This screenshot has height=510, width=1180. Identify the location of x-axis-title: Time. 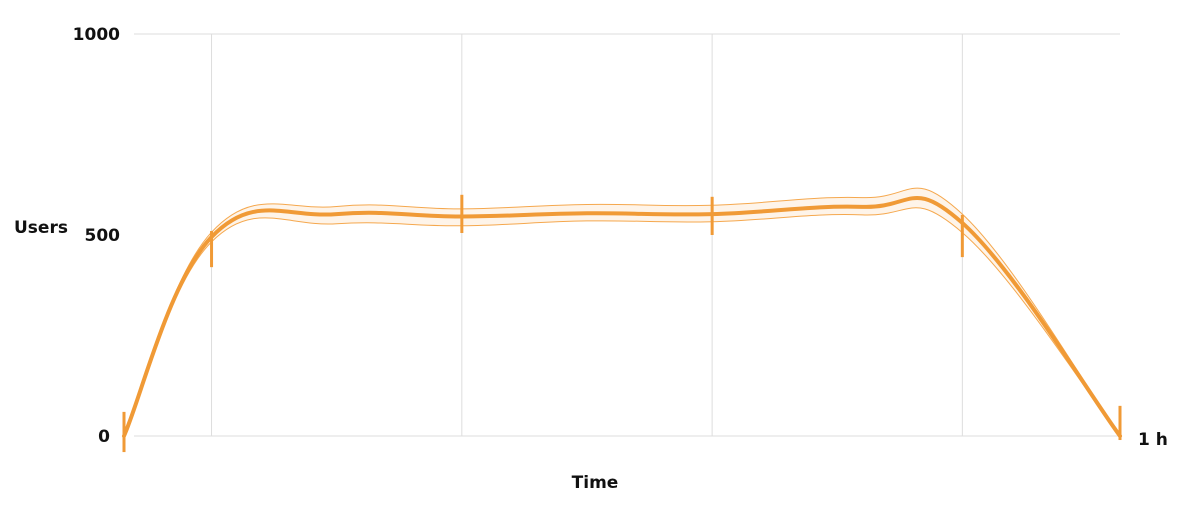
(595, 483).